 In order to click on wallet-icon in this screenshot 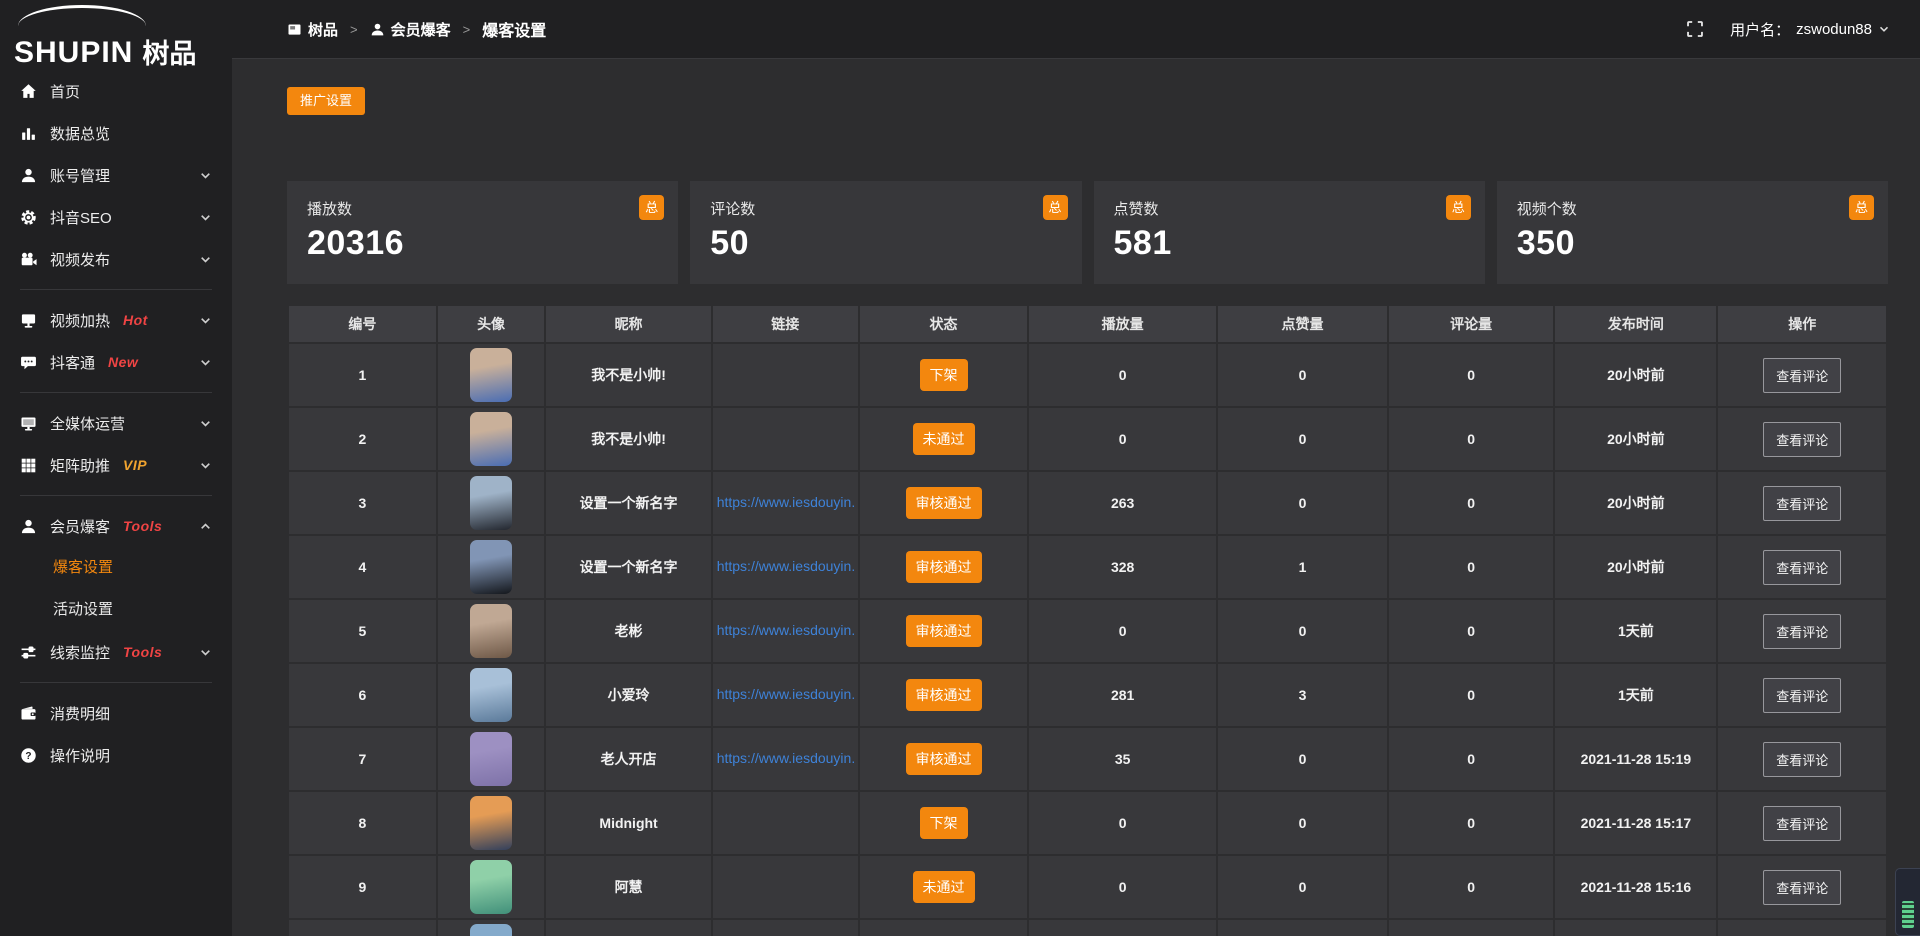, I will do `click(28, 713)`.